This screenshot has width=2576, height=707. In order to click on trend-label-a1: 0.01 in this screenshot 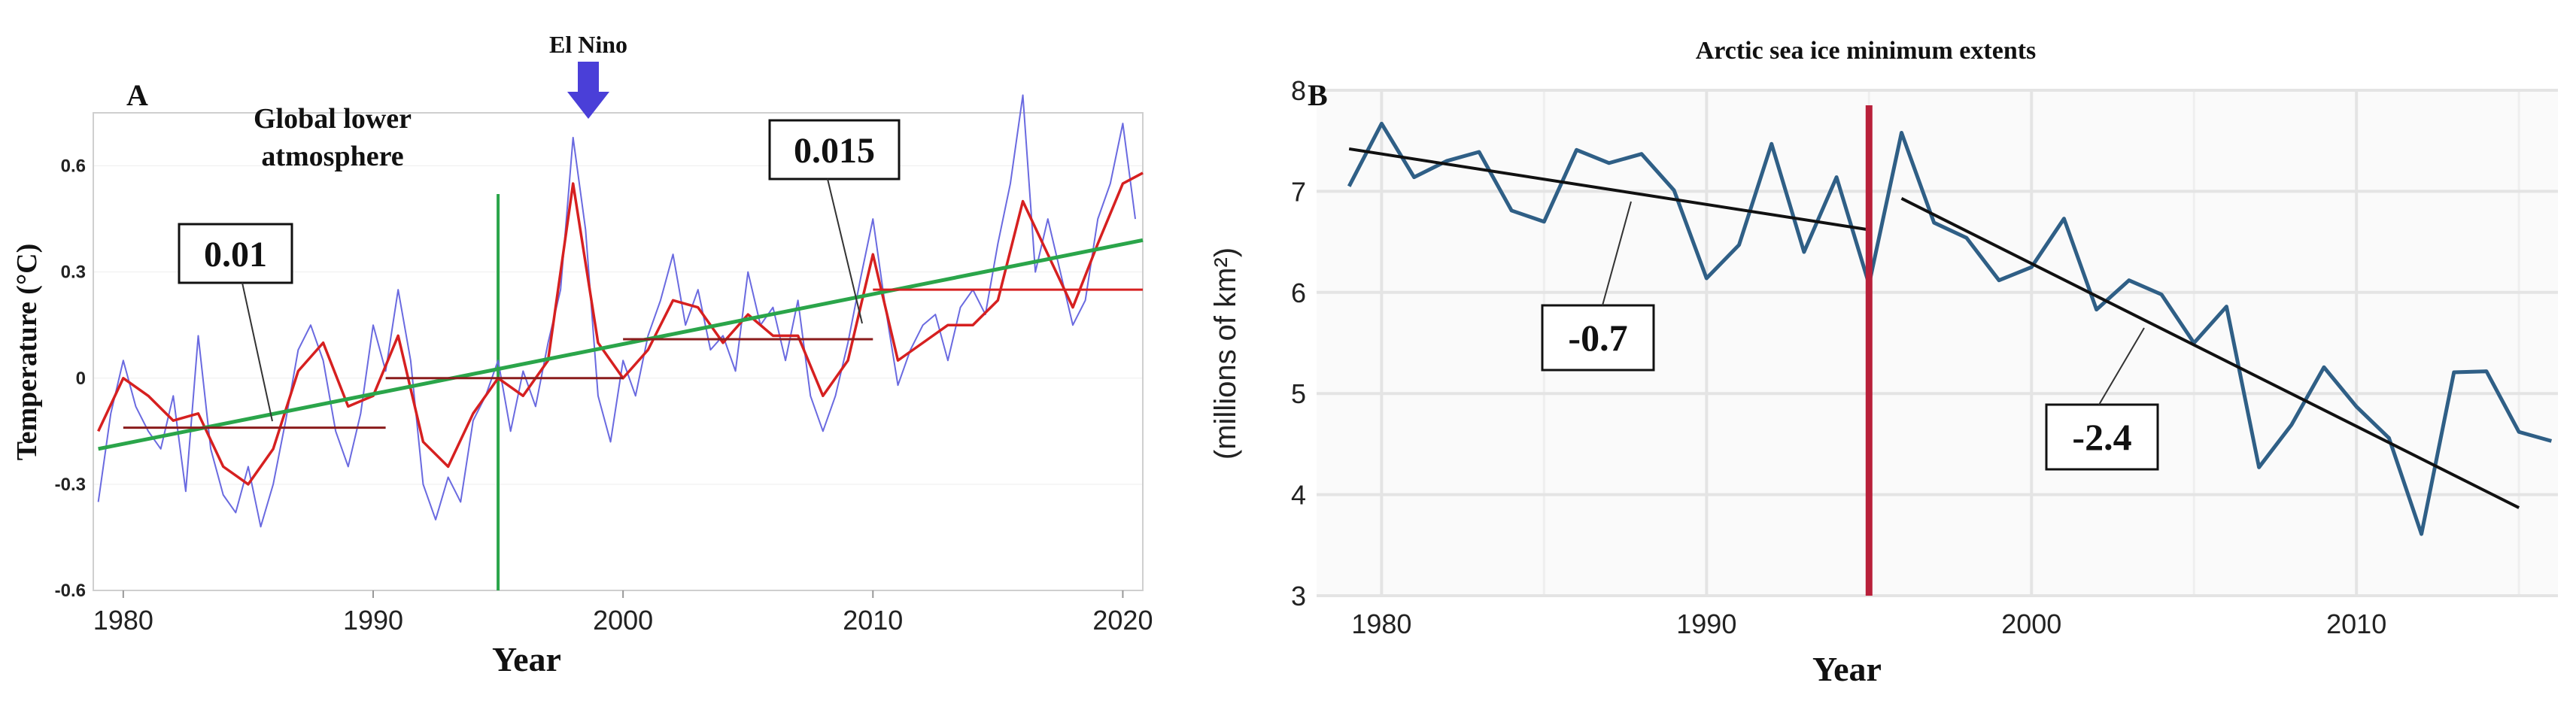, I will do `click(235, 255)`.